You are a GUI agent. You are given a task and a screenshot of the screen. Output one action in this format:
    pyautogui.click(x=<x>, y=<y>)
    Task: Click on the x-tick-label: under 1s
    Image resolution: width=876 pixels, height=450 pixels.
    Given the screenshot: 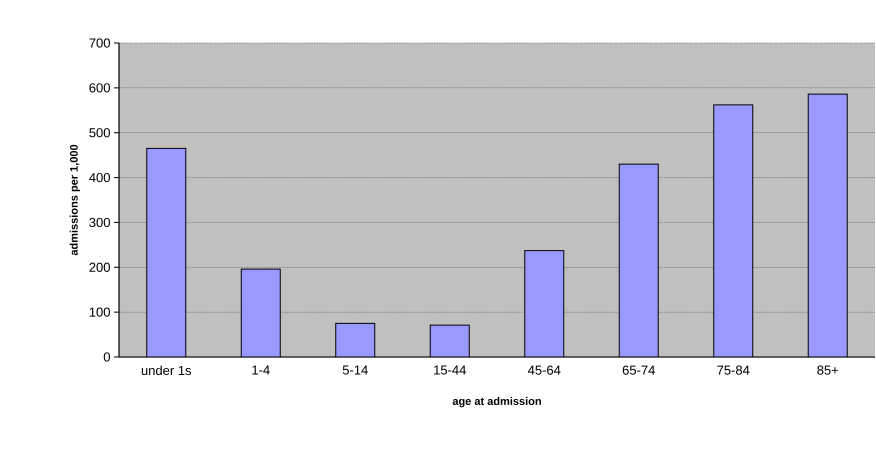 What is the action you would take?
    pyautogui.click(x=167, y=371)
    